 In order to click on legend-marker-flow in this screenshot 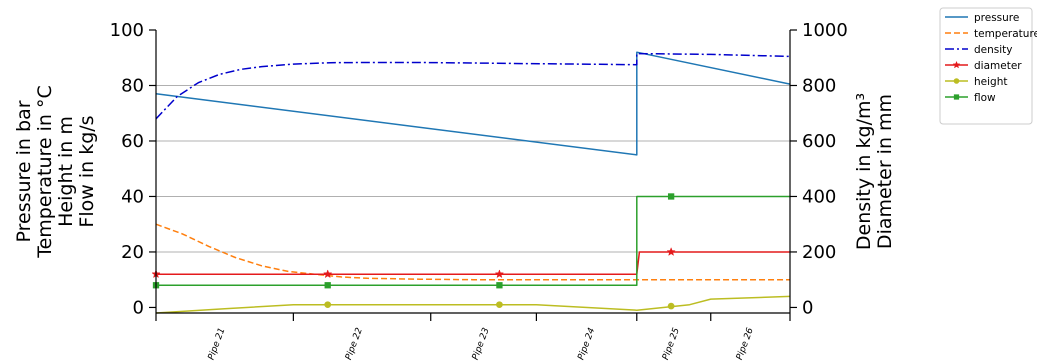, I will do `click(956, 97)`.